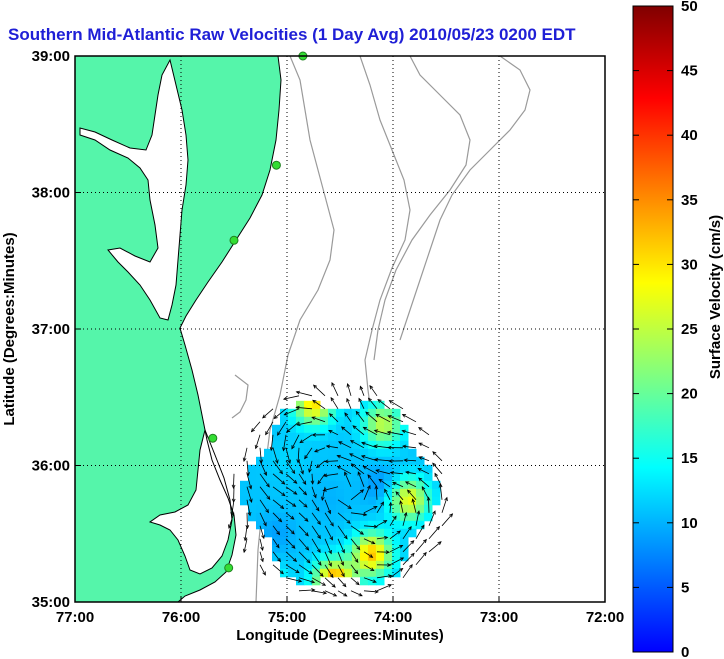 This screenshot has height=659, width=724. Describe the element at coordinates (499, 617) in the screenshot. I see `longitude-tick-label: 73:00` at that location.